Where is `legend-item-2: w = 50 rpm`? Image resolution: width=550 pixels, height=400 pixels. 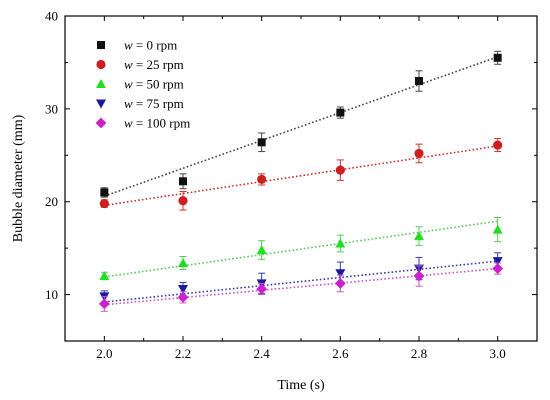 legend-item-2: w = 50 rpm is located at coordinates (140, 84).